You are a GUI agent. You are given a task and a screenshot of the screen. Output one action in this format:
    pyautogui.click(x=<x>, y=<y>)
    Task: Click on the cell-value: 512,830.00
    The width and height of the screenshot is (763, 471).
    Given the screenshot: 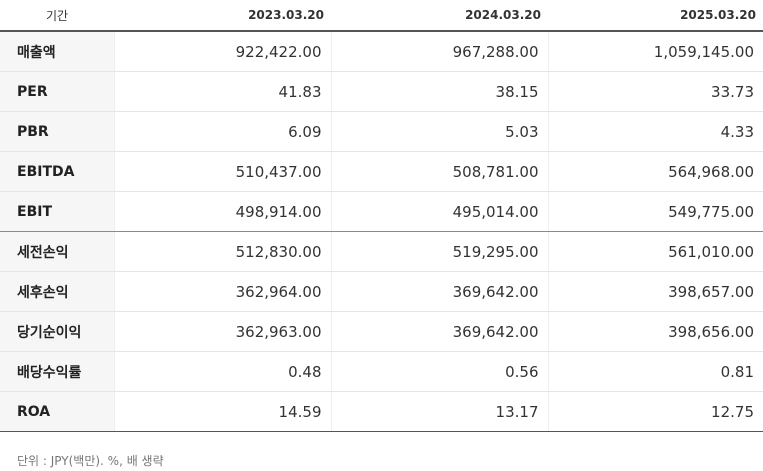 What is the action you would take?
    pyautogui.click(x=222, y=251)
    